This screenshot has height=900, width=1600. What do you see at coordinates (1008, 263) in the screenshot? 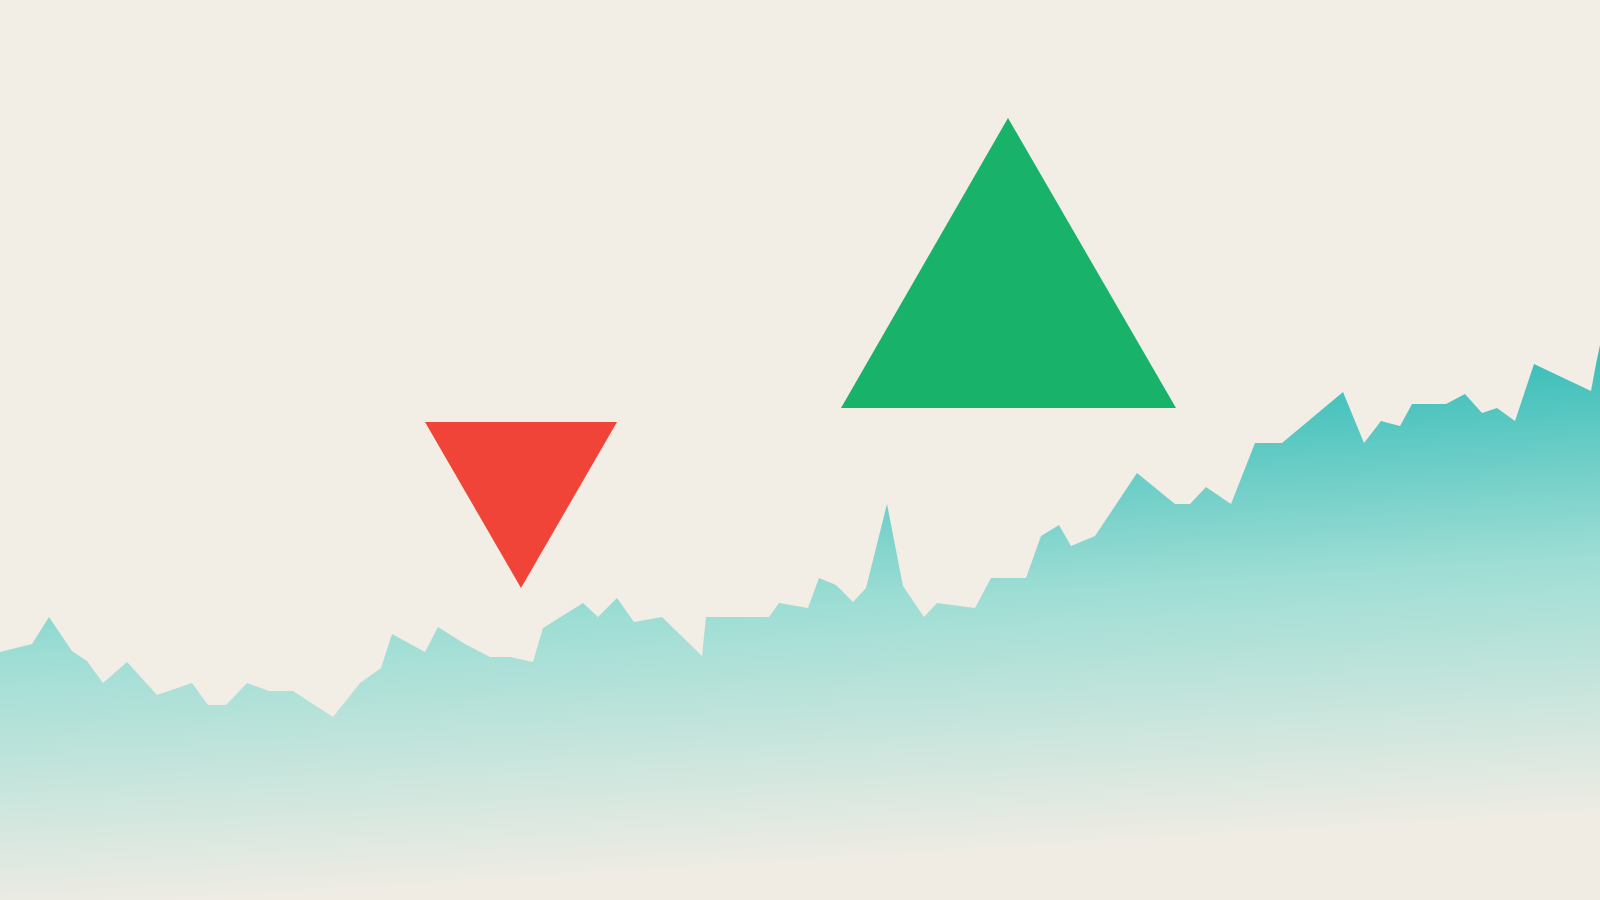
I see `triangle-up-icon` at bounding box center [1008, 263].